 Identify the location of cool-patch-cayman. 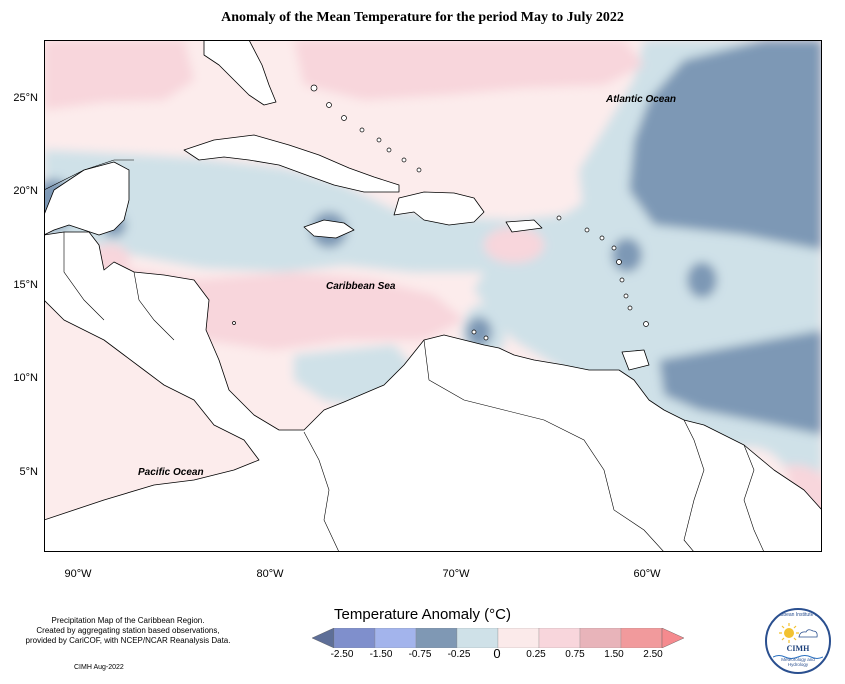
(244, 205).